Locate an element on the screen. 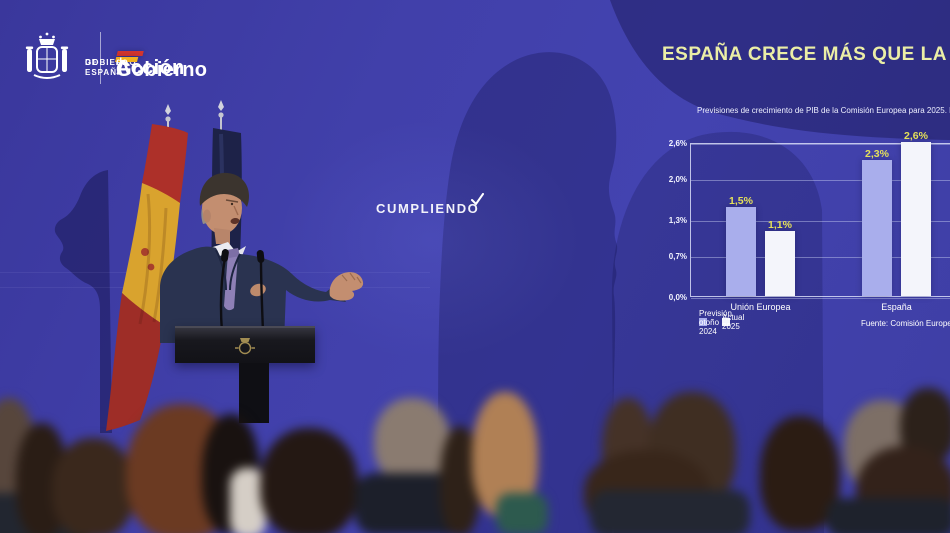 This screenshot has height=533, width=950. legend-label: Previsión otoño 2024 is located at coordinates (715, 322).